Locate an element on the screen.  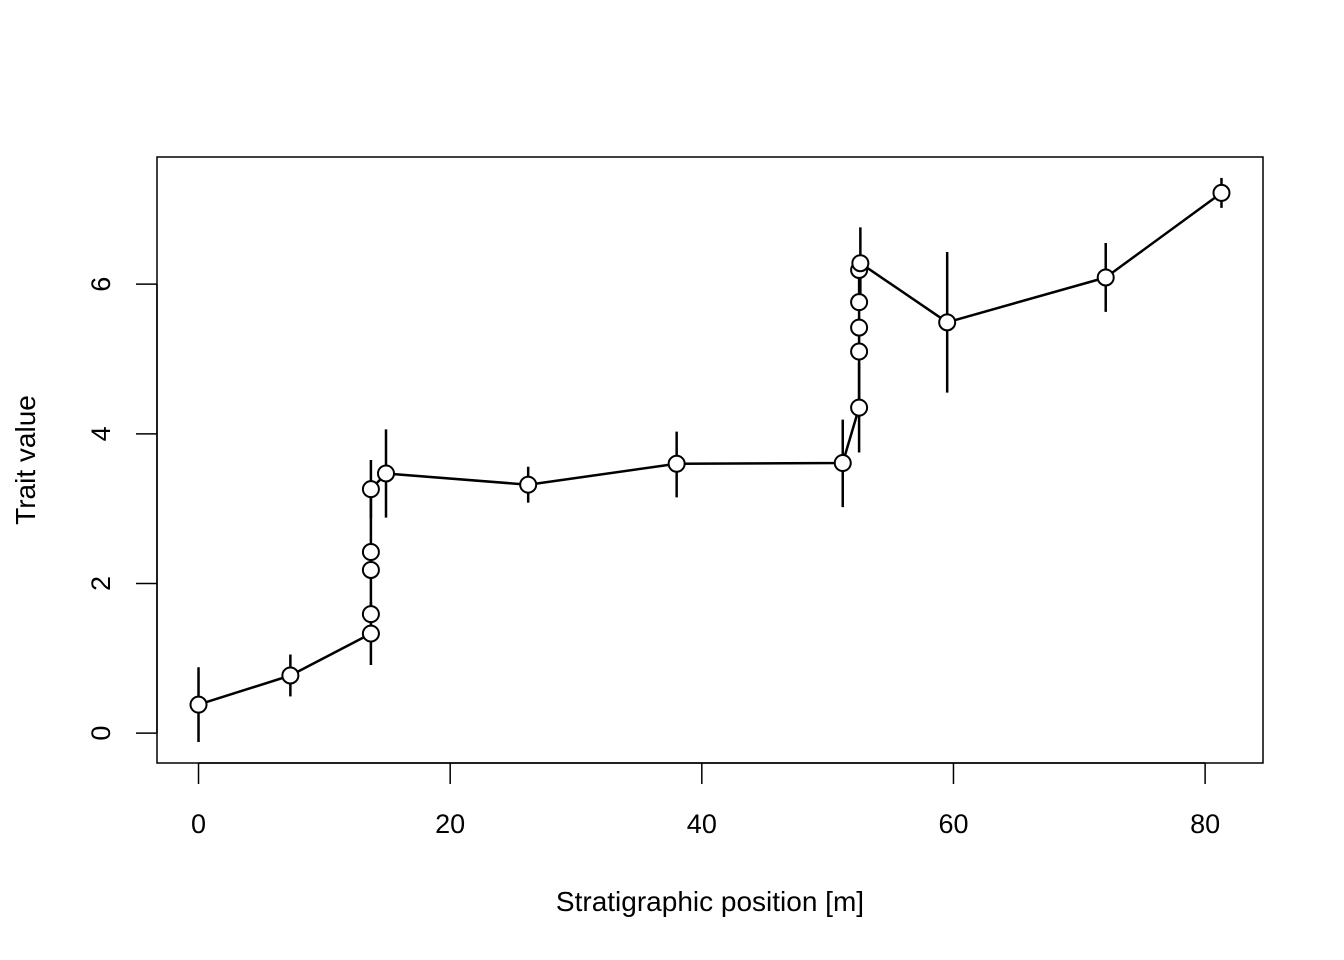
x-axis: 0 20 40 60 80 is located at coordinates (705, 800).